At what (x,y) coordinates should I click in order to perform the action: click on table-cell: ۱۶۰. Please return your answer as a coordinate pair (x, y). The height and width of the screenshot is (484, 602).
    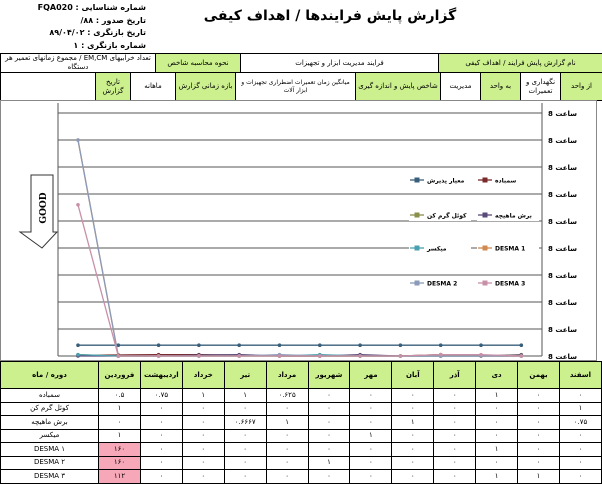
    Looking at the image, I should click on (120, 450).